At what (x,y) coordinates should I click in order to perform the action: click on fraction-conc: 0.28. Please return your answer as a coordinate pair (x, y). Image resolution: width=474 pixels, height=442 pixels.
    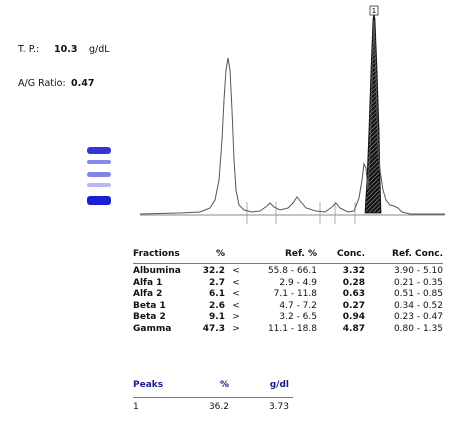
    Looking at the image, I should click on (353, 282).